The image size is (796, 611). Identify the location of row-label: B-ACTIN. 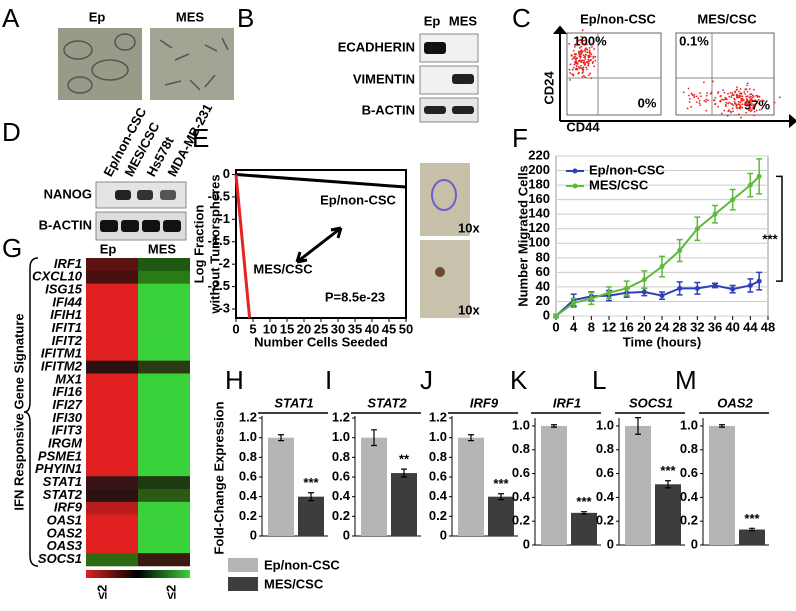
(65, 224).